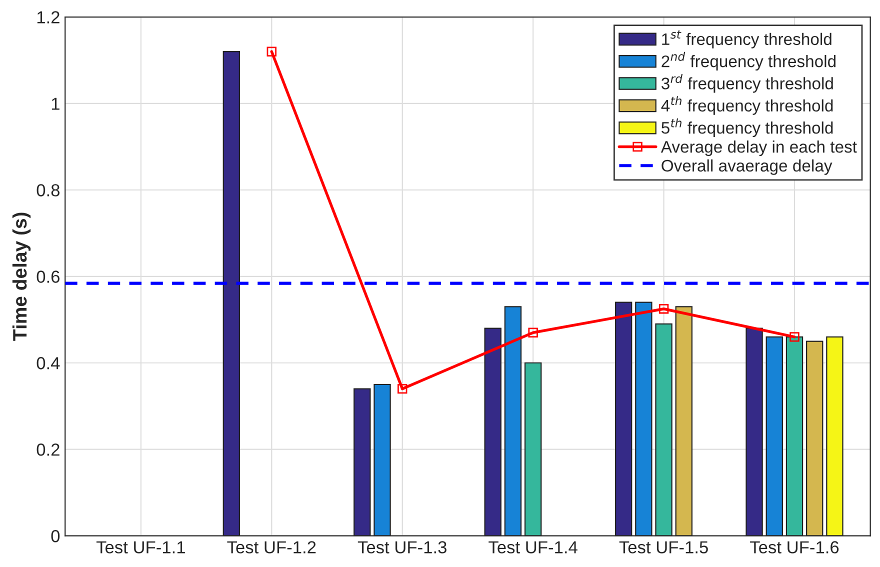 The width and height of the screenshot is (880, 567). Describe the element at coordinates (271, 547) in the screenshot. I see `x-tick-label: Test UF-1.2` at that location.